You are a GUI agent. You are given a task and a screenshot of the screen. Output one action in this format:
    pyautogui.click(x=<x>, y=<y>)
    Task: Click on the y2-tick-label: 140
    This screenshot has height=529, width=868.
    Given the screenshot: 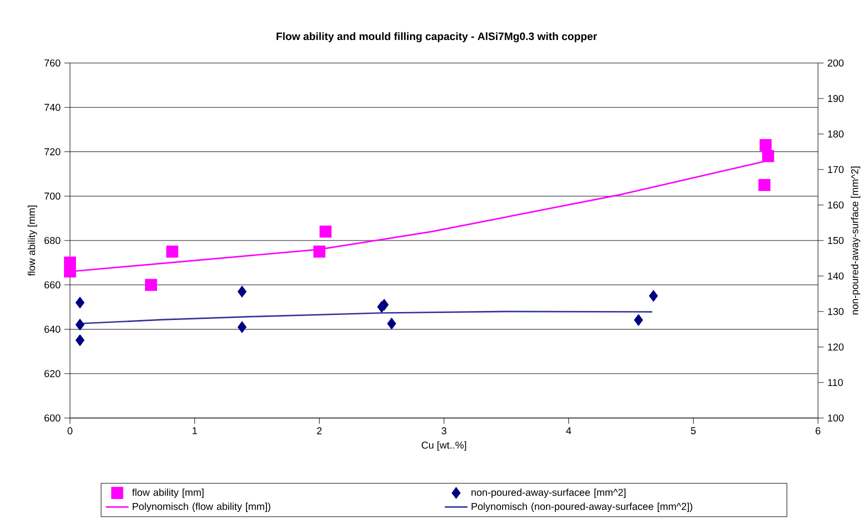 What is the action you would take?
    pyautogui.click(x=836, y=276)
    